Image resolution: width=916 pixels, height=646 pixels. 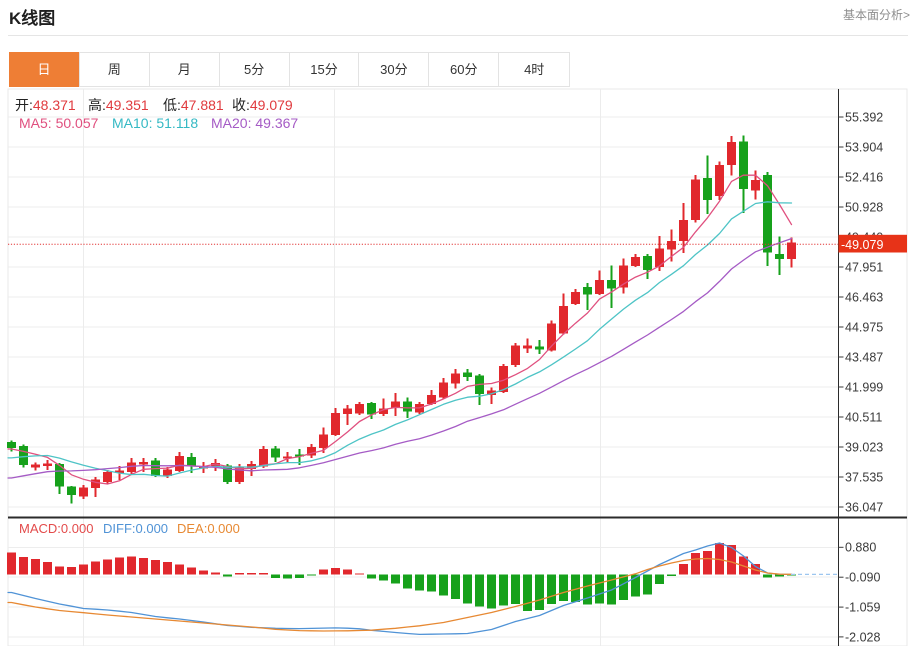 I want to click on svg-text: -0.090, so click(x=862, y=578).